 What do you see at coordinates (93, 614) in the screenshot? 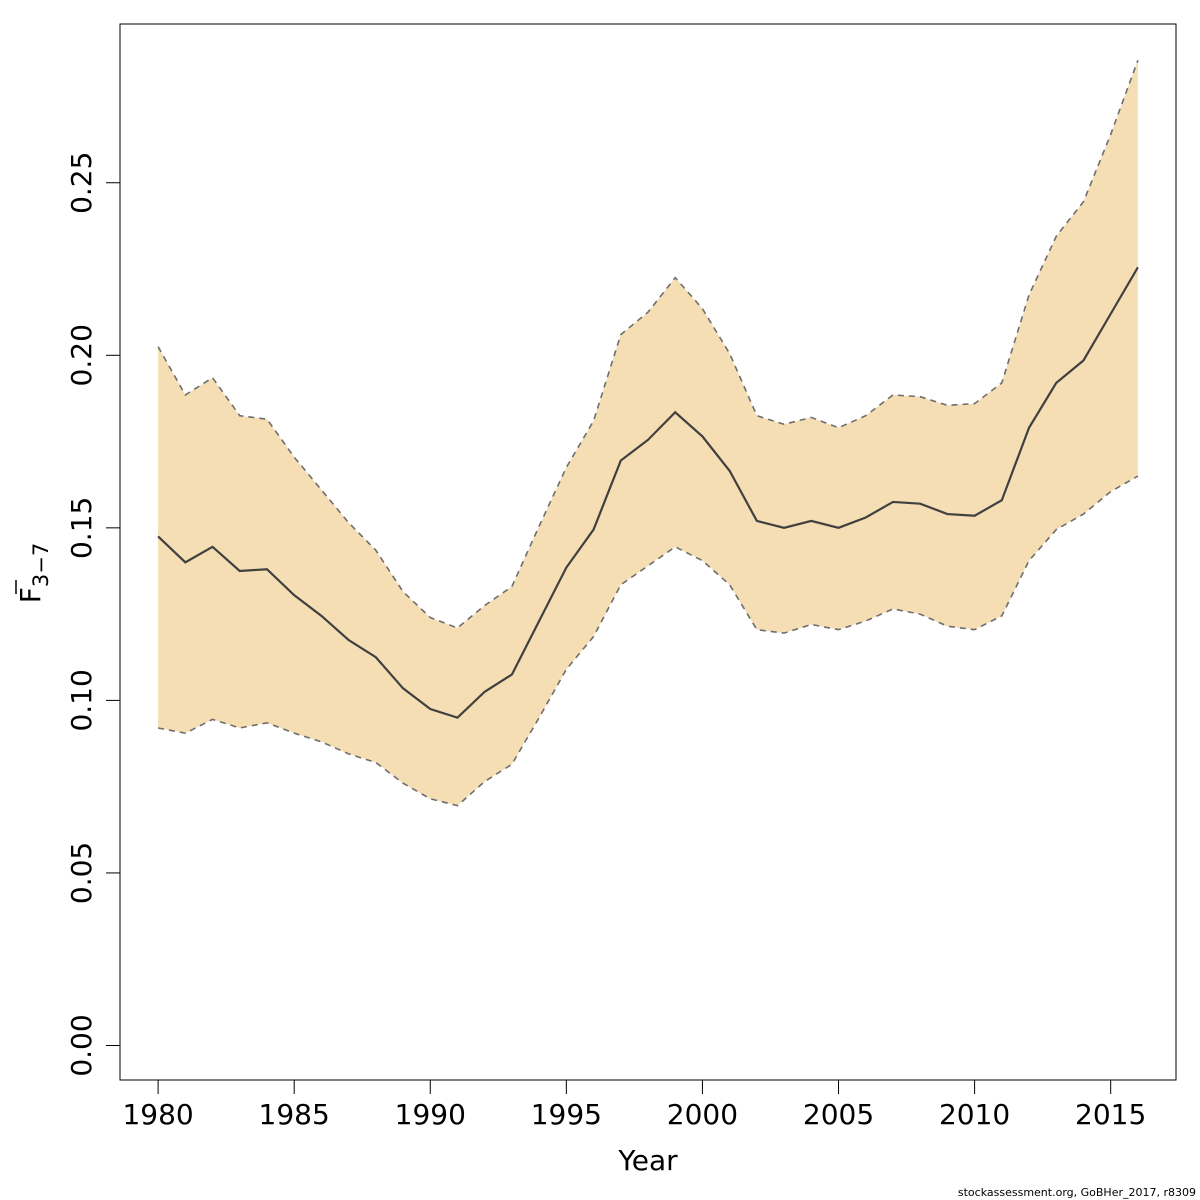
I see `y-axis: 0.00 0.05 0.10 0.15 0.20 0.25` at bounding box center [93, 614].